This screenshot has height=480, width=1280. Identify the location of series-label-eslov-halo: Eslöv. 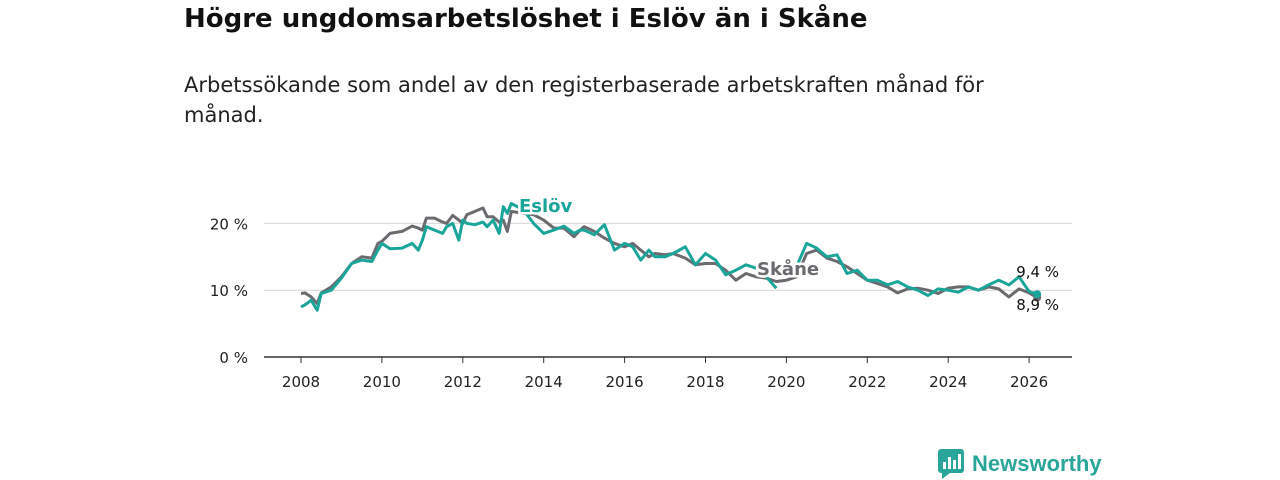
(546, 206).